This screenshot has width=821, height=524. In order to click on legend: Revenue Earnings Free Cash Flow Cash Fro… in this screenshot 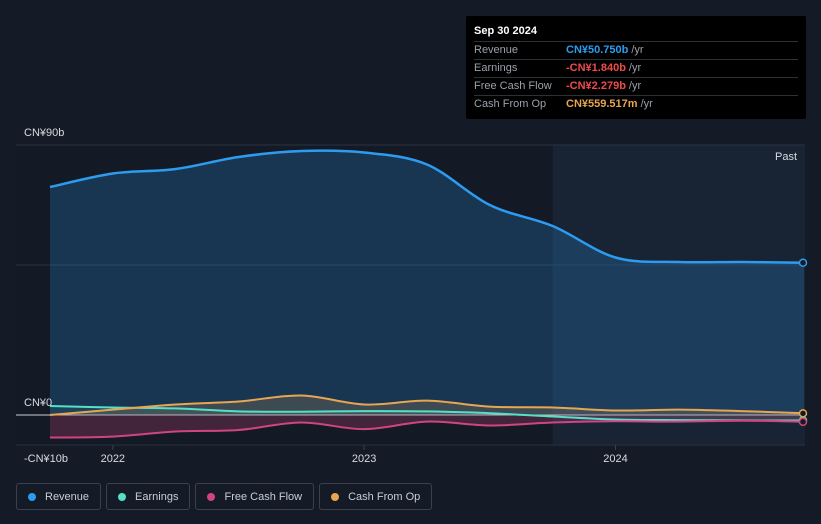, I will do `click(224, 496)`.